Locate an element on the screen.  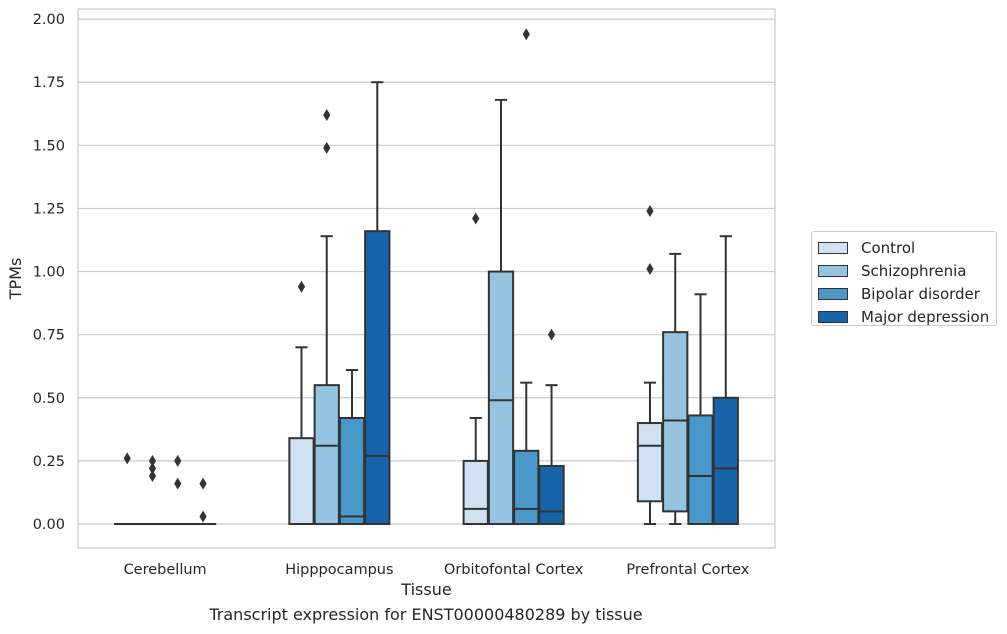
legend-swatch-major-depression is located at coordinates (833, 316).